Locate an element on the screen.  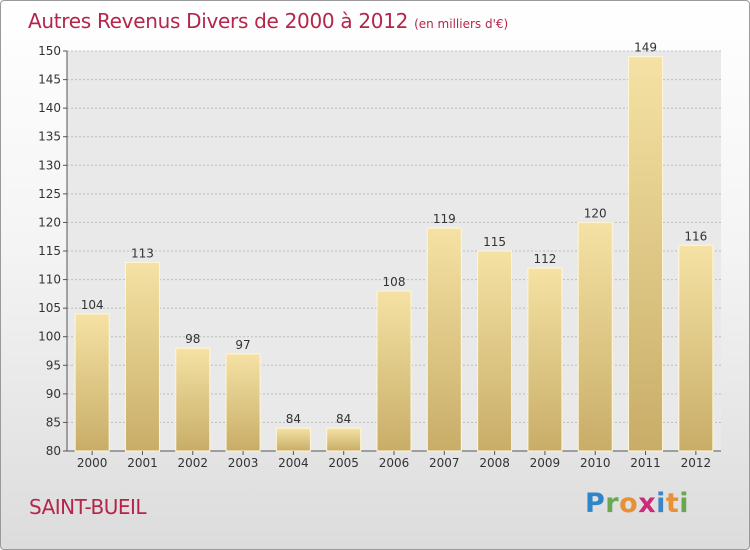
x-tick-label: 2004 is located at coordinates (293, 463).